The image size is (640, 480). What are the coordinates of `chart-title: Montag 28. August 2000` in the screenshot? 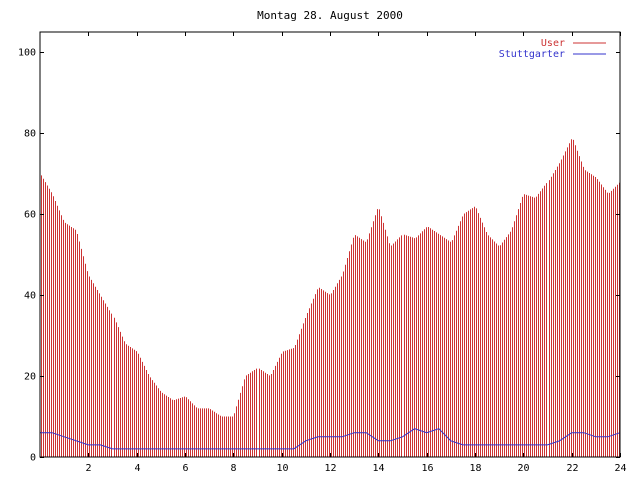 It's located at (330, 15).